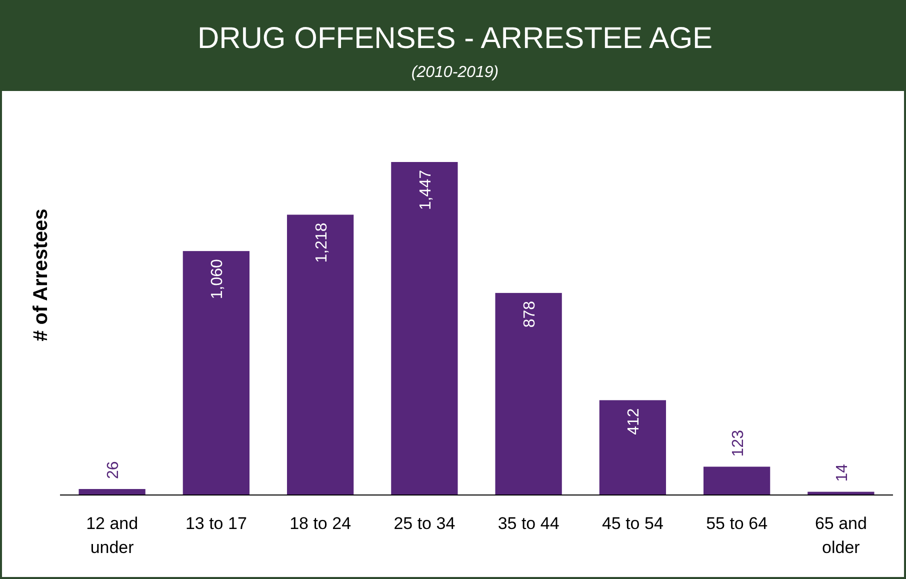  I want to click on data-label: 1,060, so click(217, 279).